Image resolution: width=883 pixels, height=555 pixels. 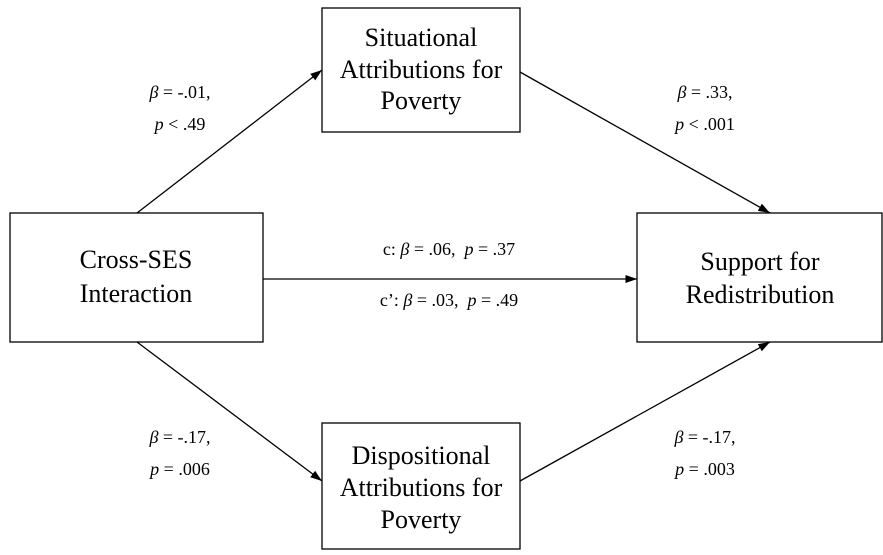 I want to click on edge-label: p < .49, so click(x=179, y=124).